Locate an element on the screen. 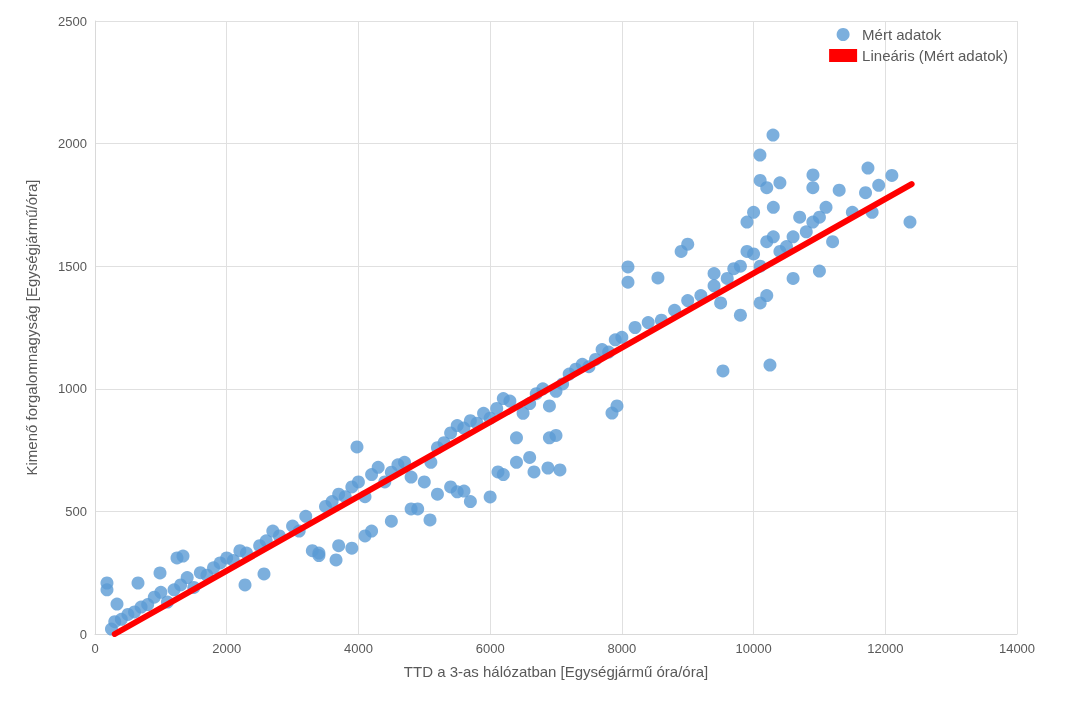  y-tick-label: 2000 is located at coordinates (72, 144).